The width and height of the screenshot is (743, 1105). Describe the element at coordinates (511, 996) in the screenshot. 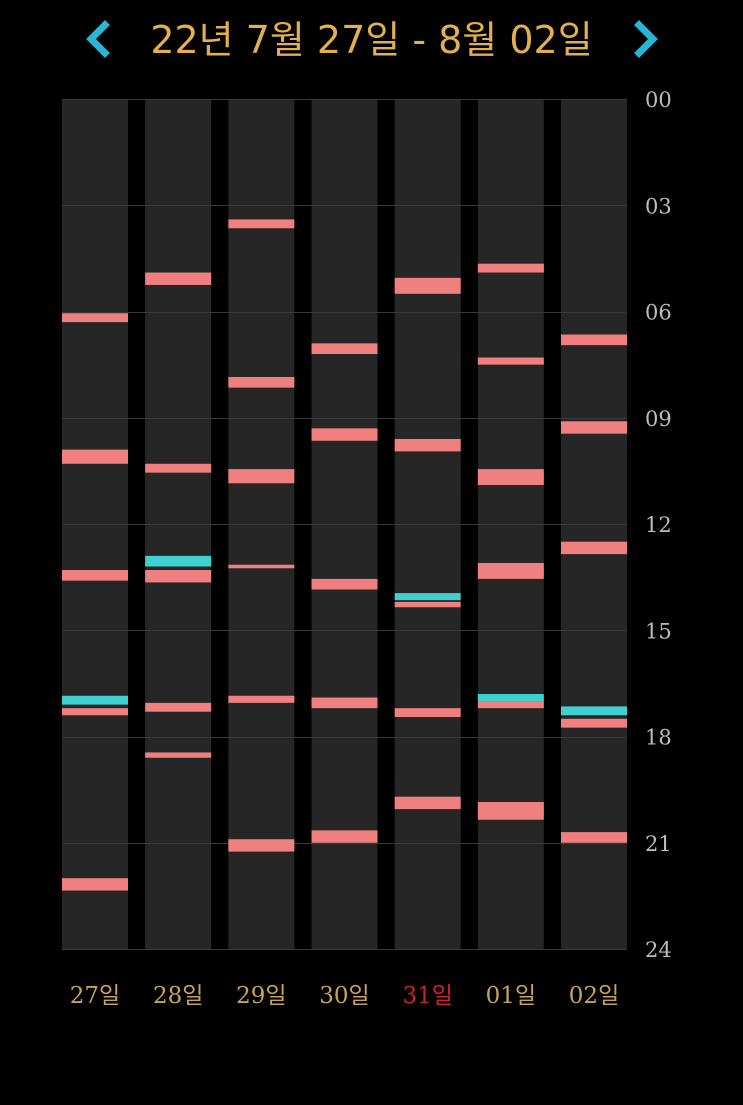

I see `day-tick-label: 01일` at that location.